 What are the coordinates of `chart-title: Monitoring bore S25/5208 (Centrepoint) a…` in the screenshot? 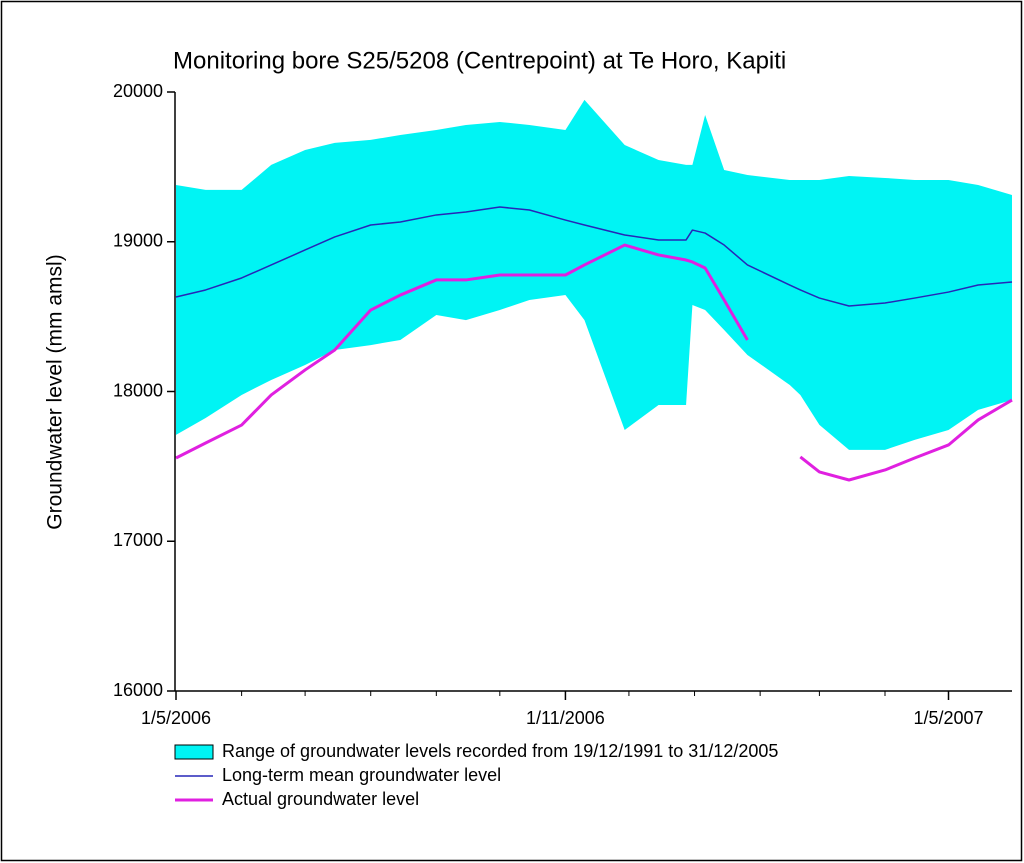 It's located at (479, 60).